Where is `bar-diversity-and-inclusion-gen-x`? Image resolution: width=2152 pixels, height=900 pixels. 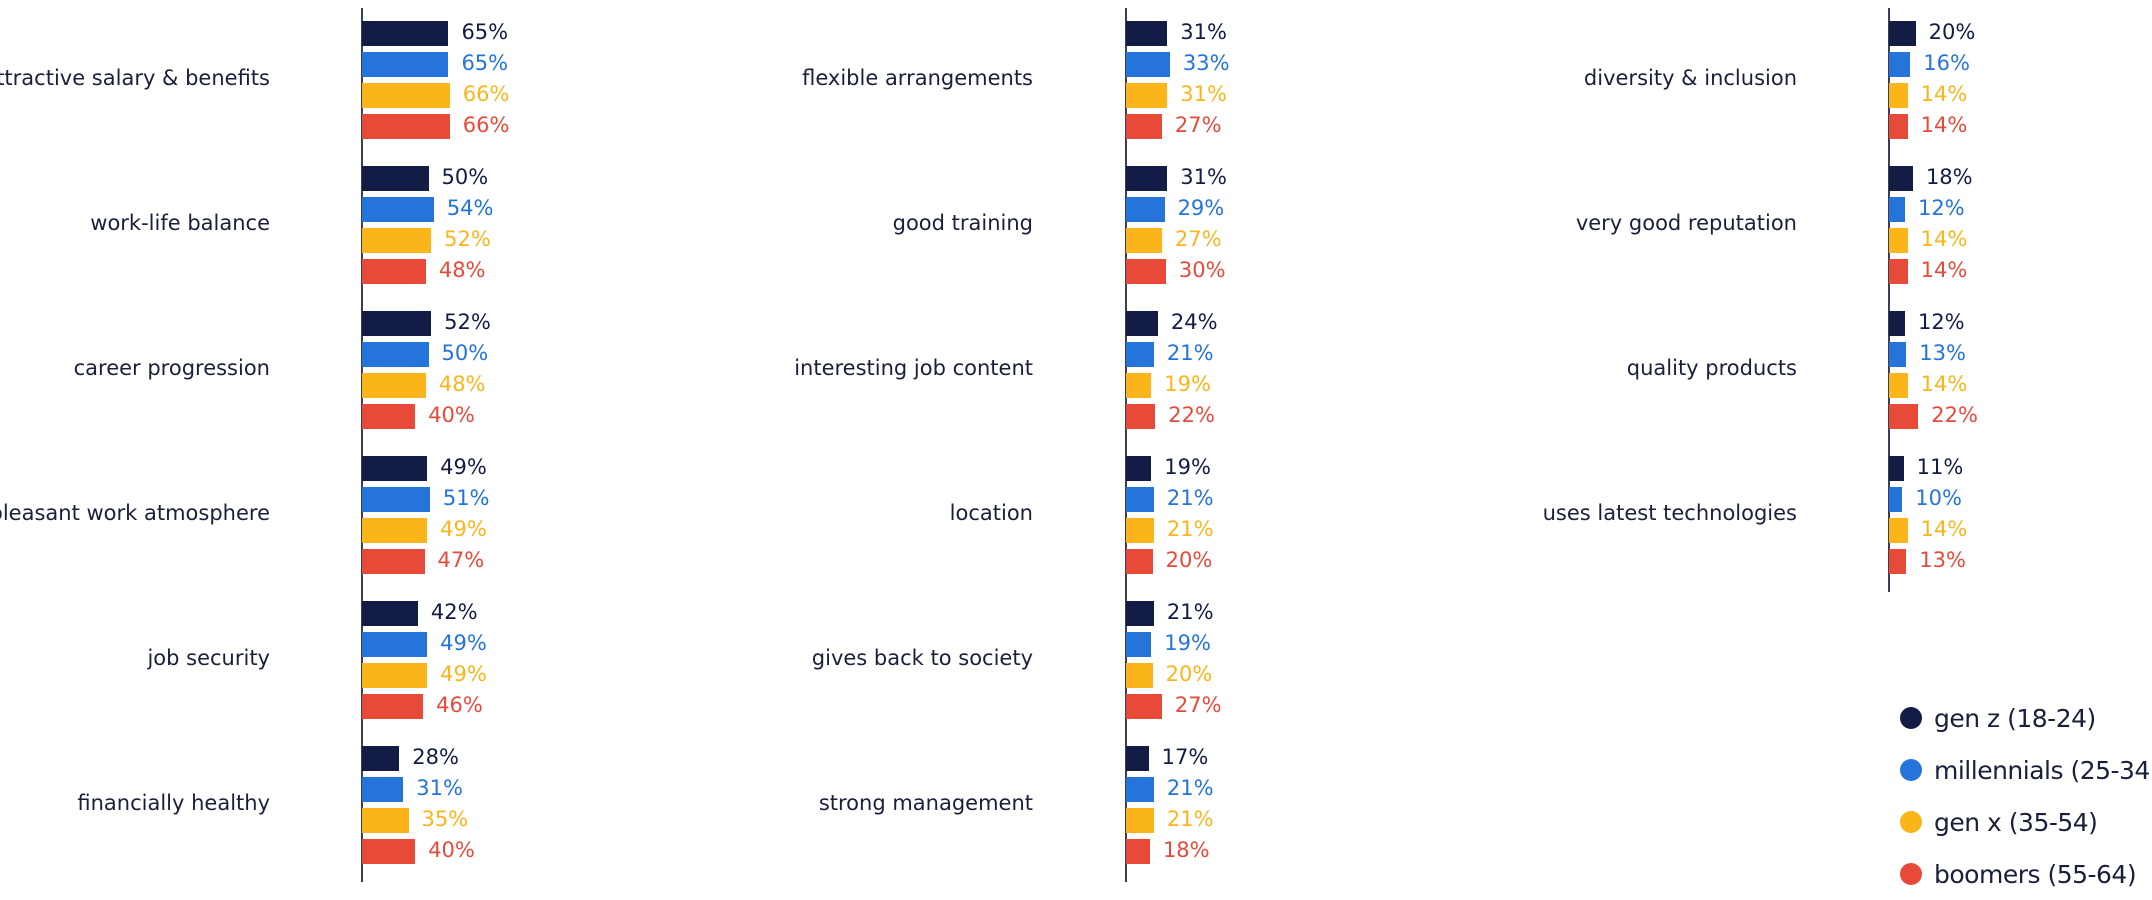 bar-diversity-and-inclusion-gen-x is located at coordinates (1898, 95).